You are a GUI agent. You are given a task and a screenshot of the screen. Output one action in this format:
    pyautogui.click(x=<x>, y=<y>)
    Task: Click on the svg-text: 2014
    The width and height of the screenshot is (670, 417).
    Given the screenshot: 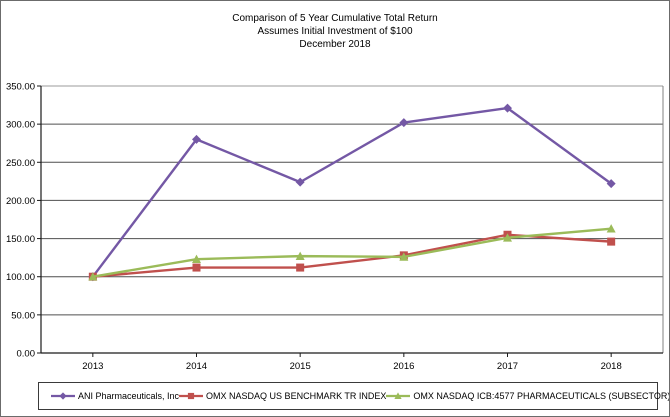 What is the action you would take?
    pyautogui.click(x=196, y=366)
    